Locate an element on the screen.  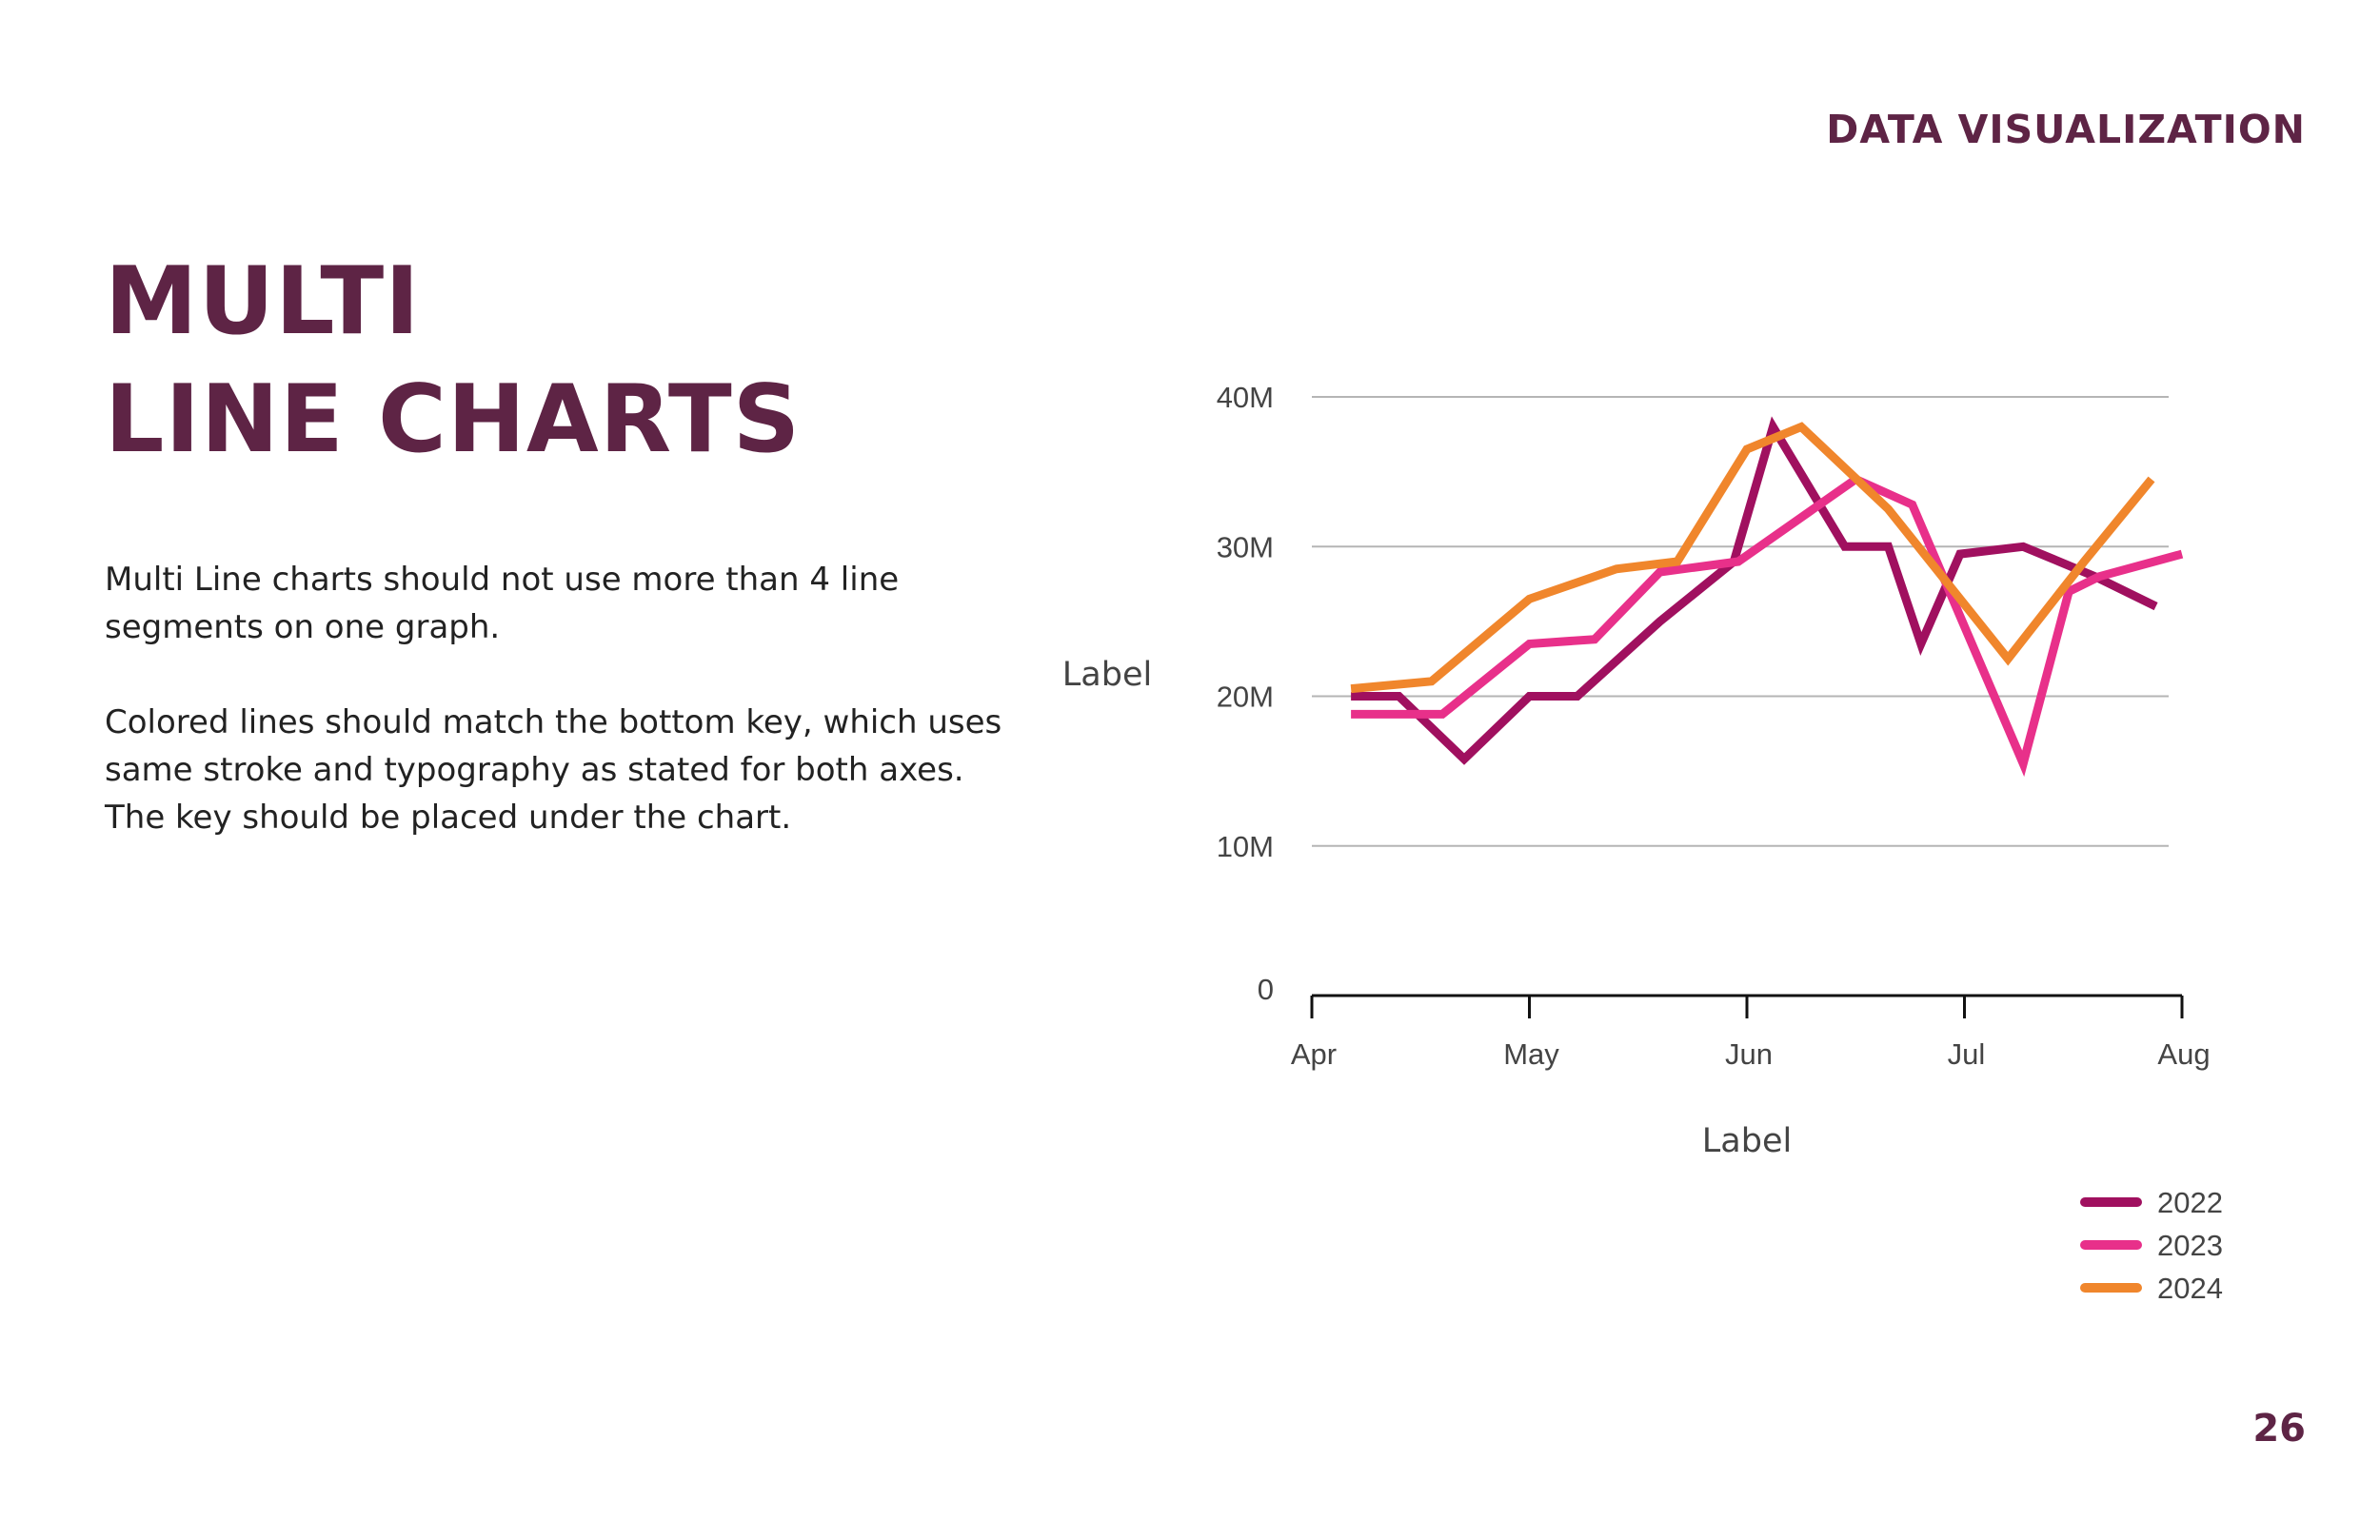
y-tick-label: 10M is located at coordinates (1245, 846).